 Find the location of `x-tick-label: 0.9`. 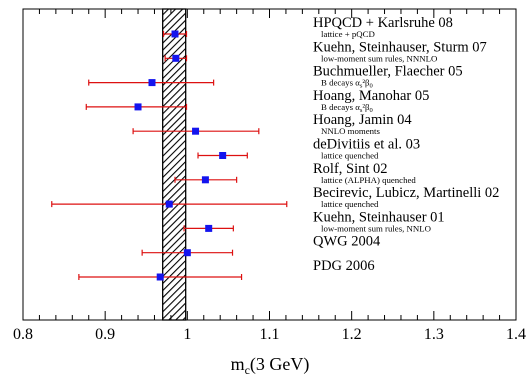

x-tick-label: 0.9 is located at coordinates (105, 334).